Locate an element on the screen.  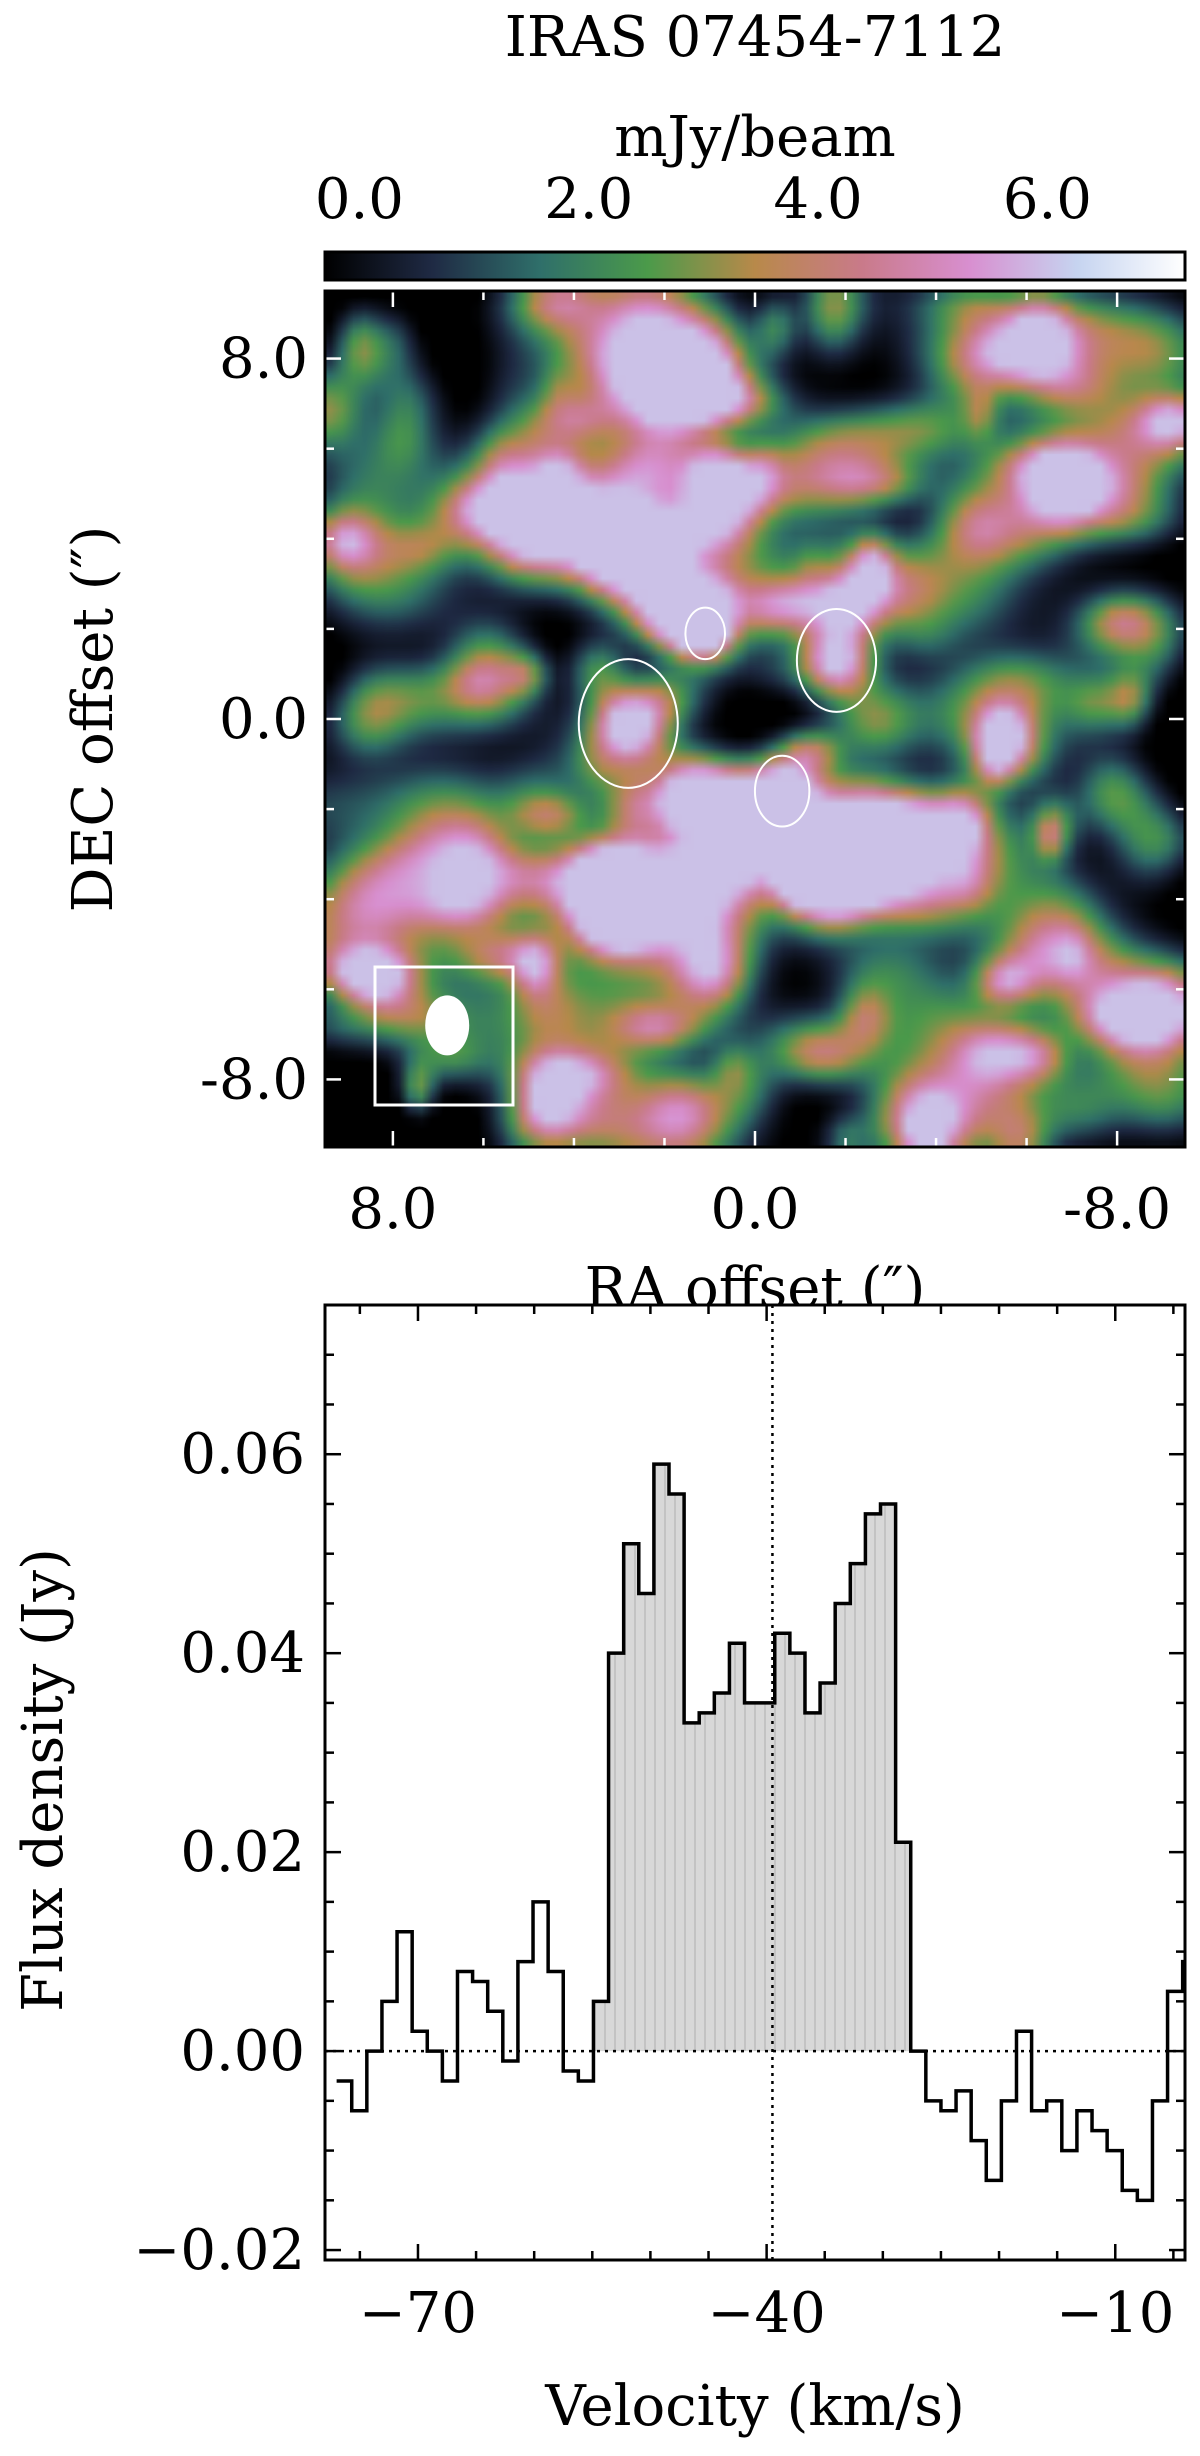
spectrum-ylabel: Flux density (Jy) is located at coordinates (43, 1780).